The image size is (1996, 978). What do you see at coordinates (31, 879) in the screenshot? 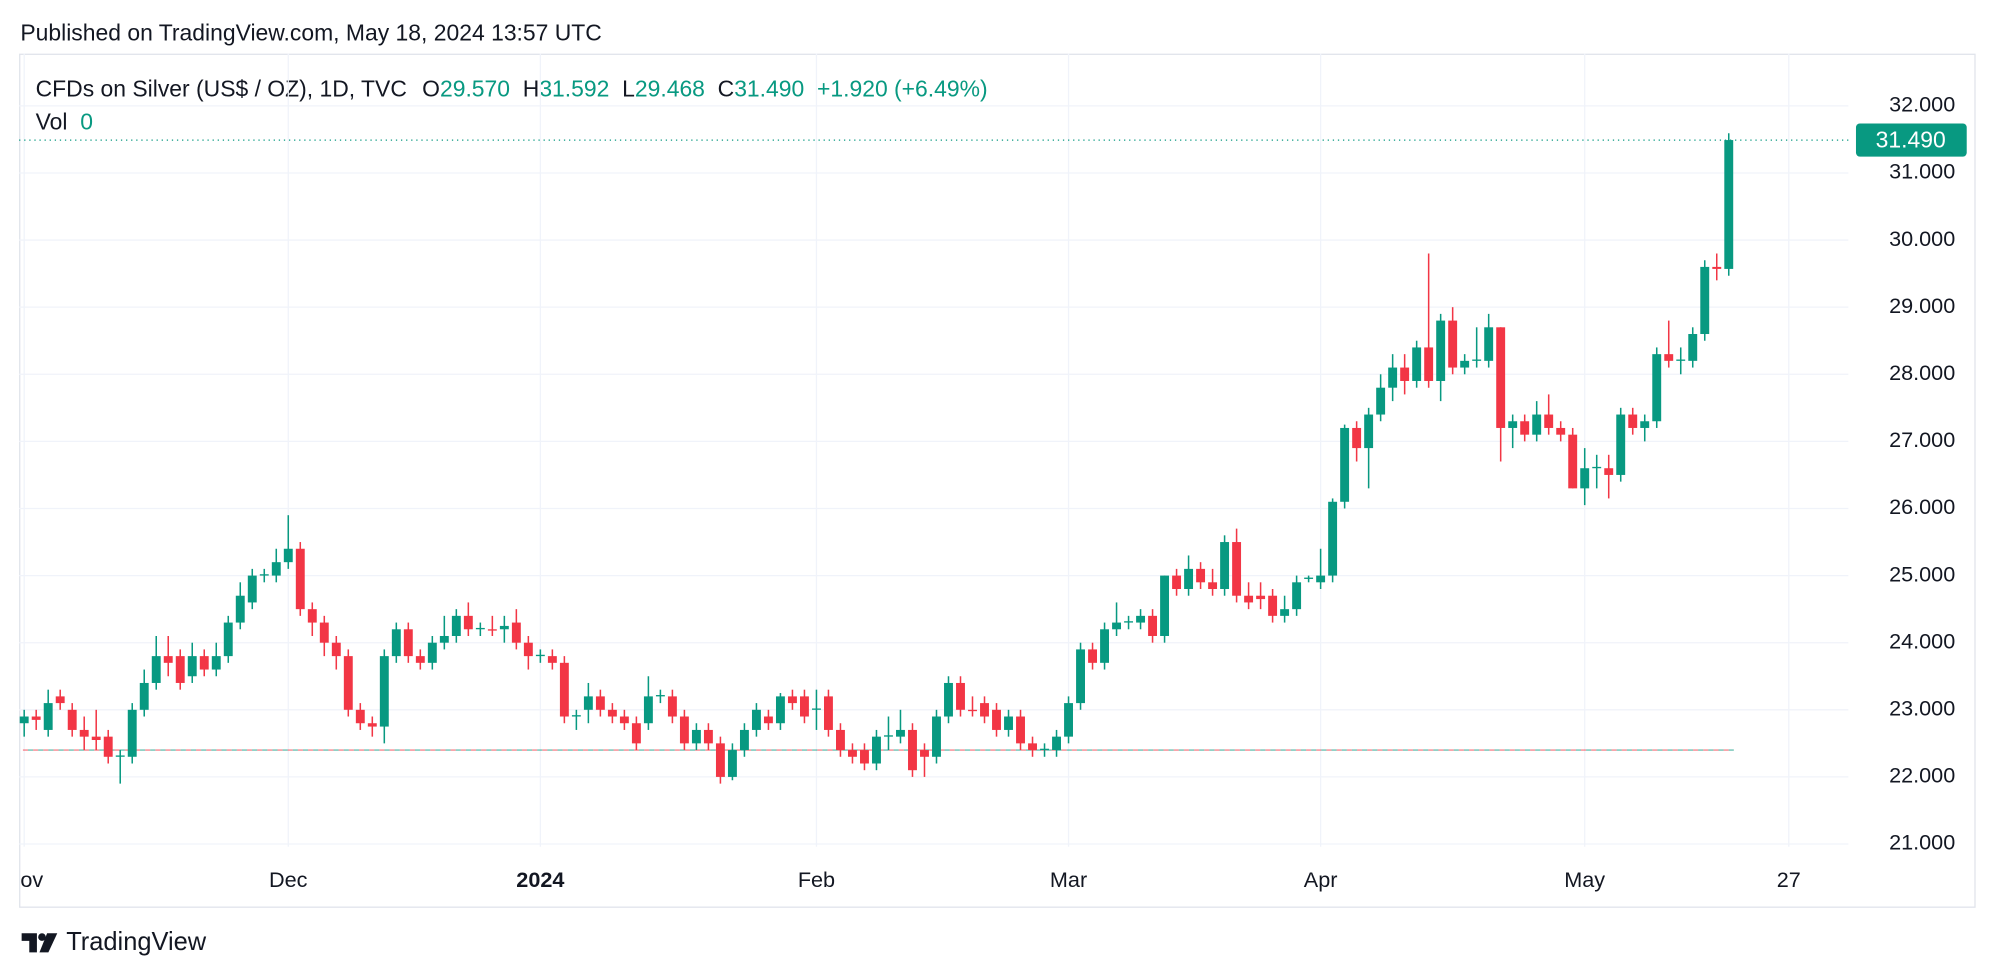
I see `x-tick-label: ov` at bounding box center [31, 879].